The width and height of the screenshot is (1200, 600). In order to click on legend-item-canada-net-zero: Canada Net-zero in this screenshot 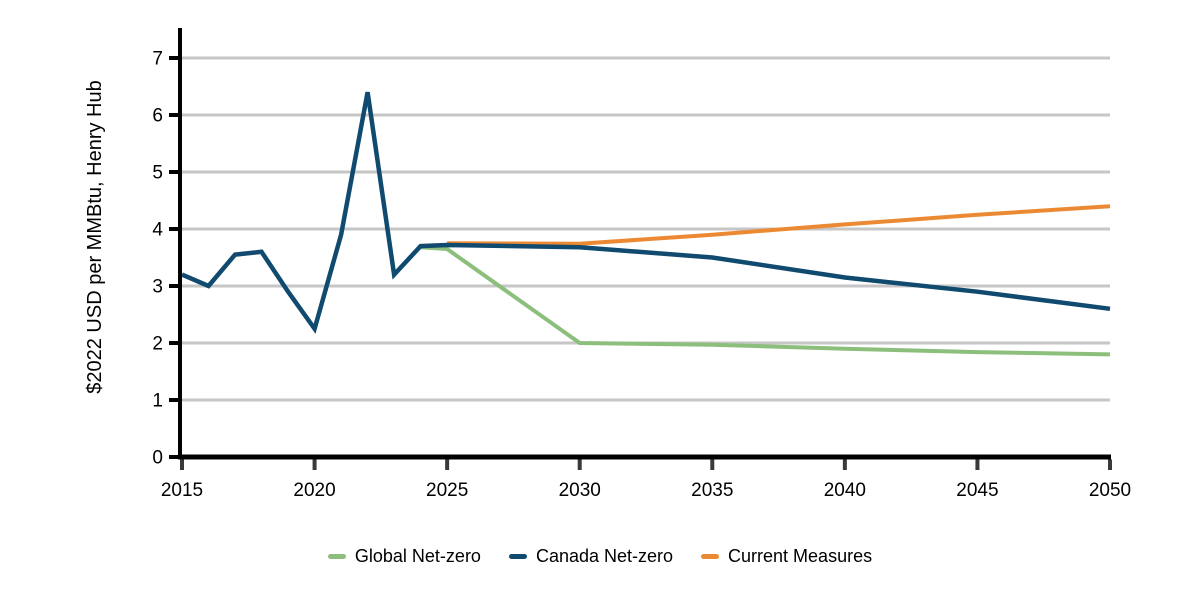, I will do `click(591, 556)`.